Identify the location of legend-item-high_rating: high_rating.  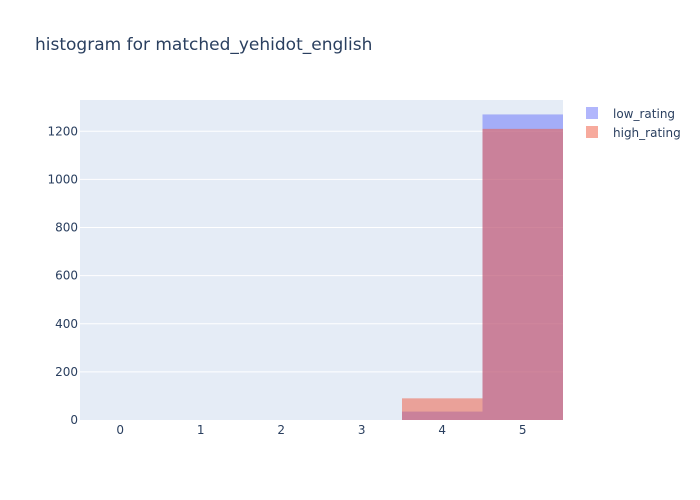
(633, 133).